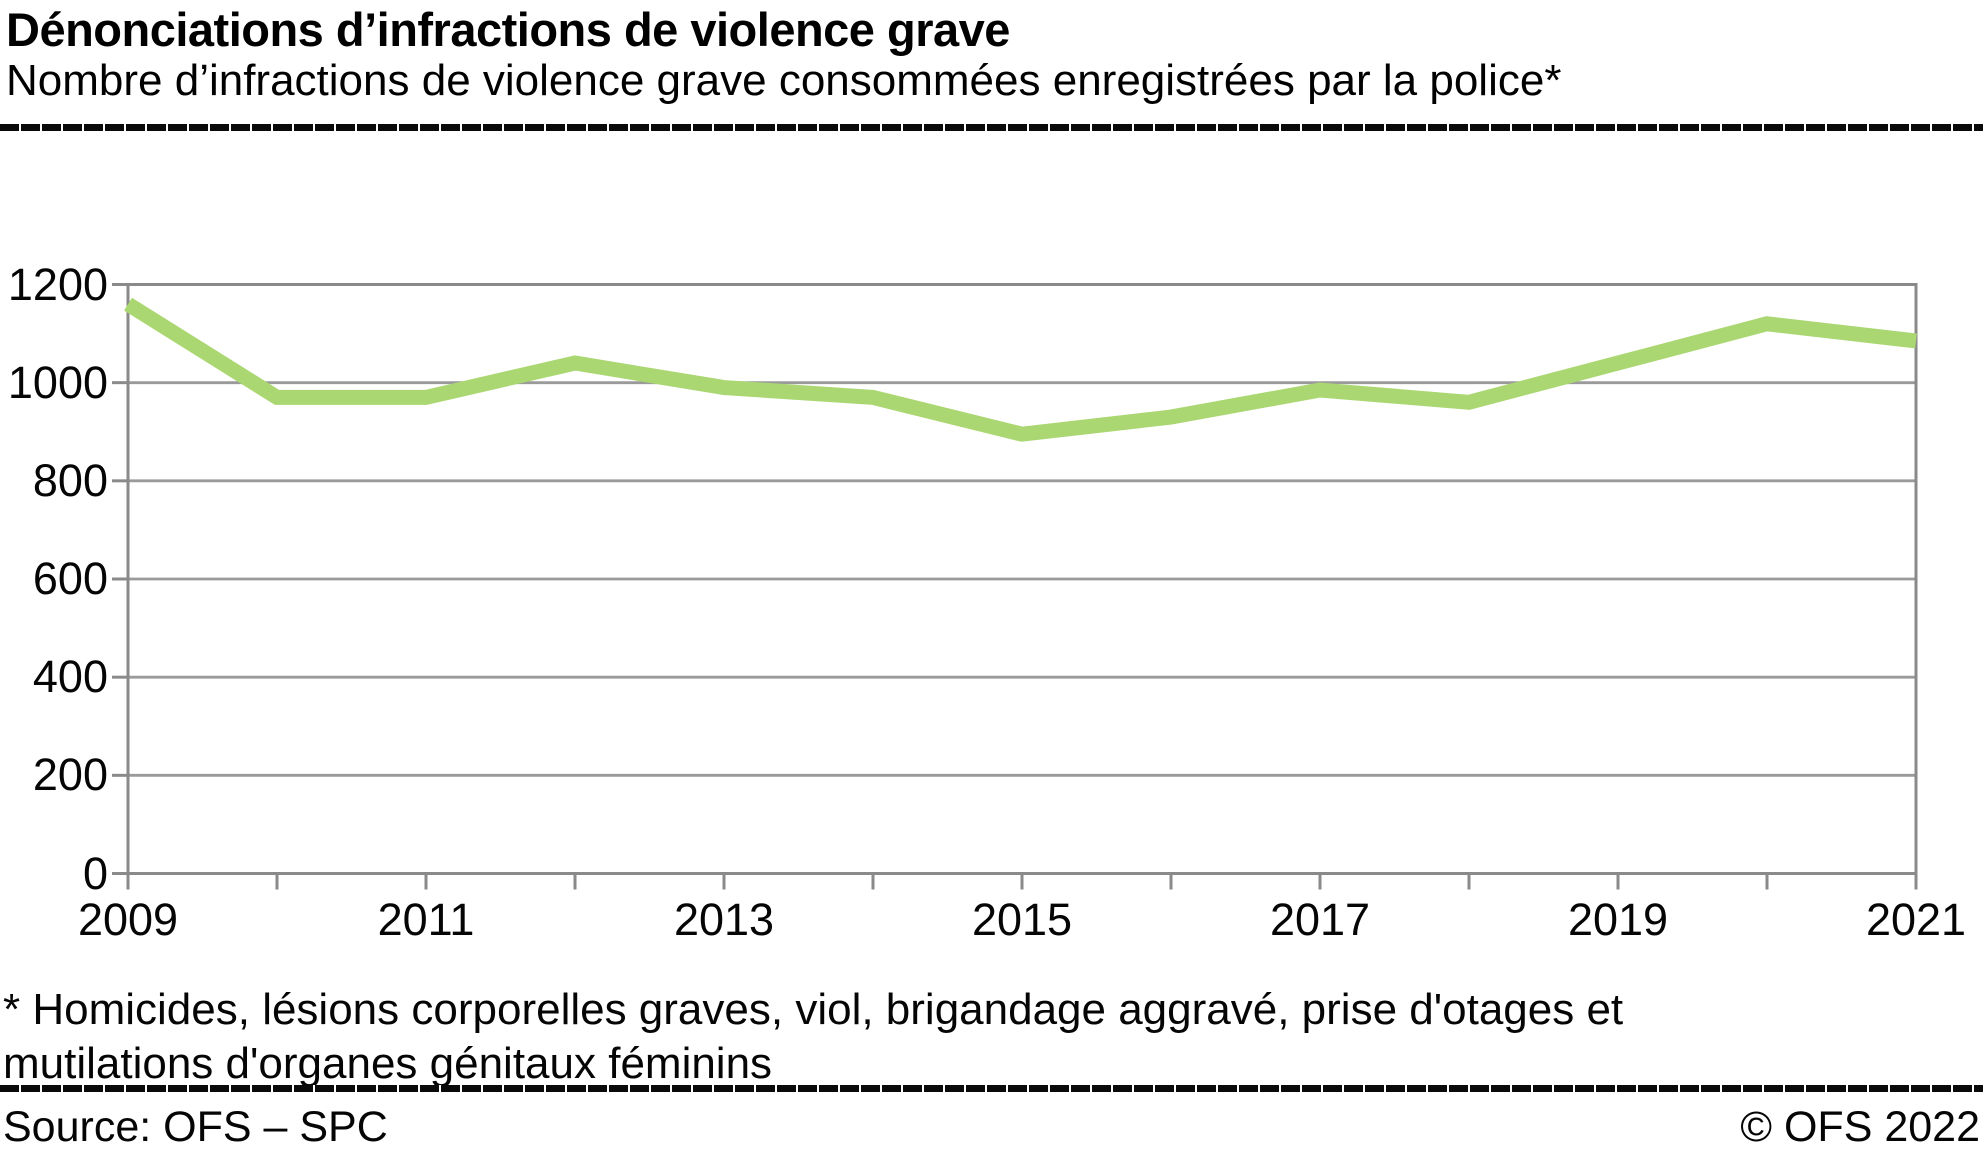  What do you see at coordinates (1020, 369) in the screenshot?
I see `data-line-serie` at bounding box center [1020, 369].